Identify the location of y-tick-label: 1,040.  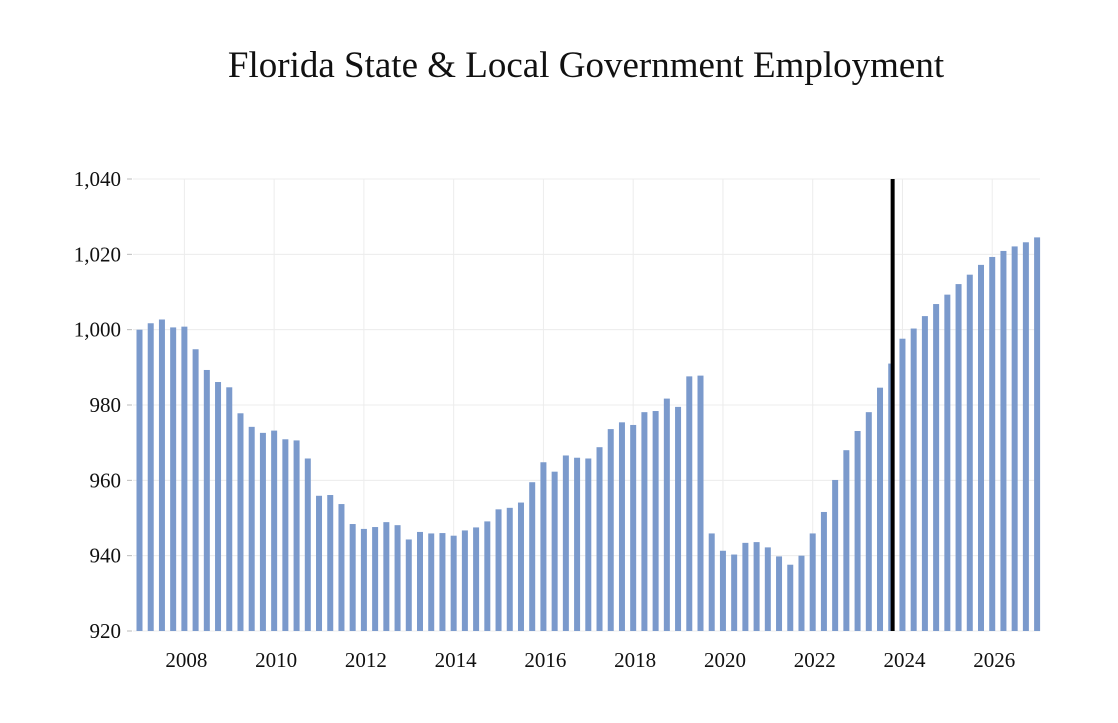
(97, 179).